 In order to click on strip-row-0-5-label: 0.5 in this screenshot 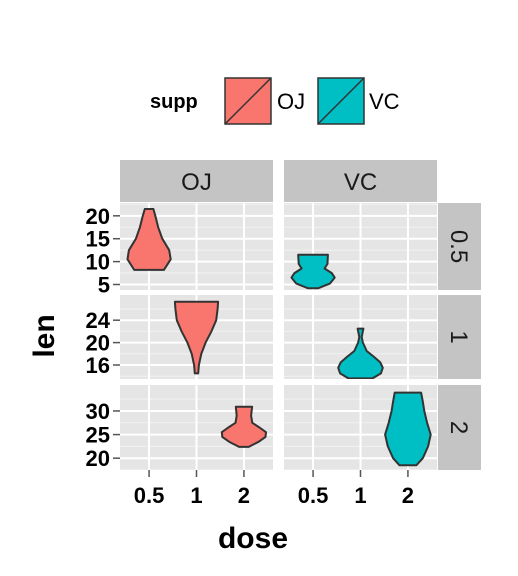, I will do `click(458, 246)`.